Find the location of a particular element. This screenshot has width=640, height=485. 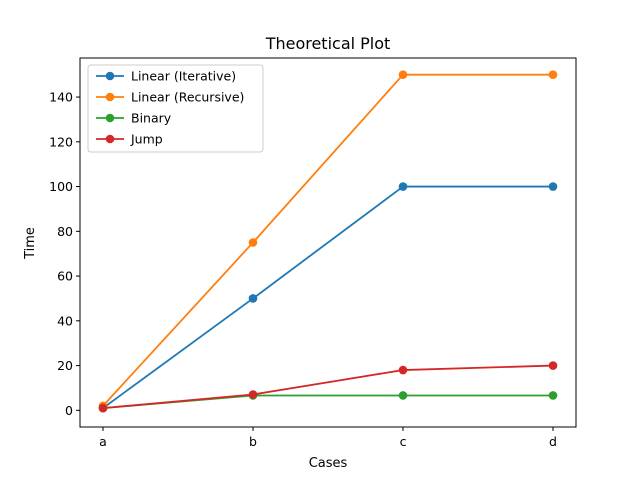

legend-box is located at coordinates (175, 108).